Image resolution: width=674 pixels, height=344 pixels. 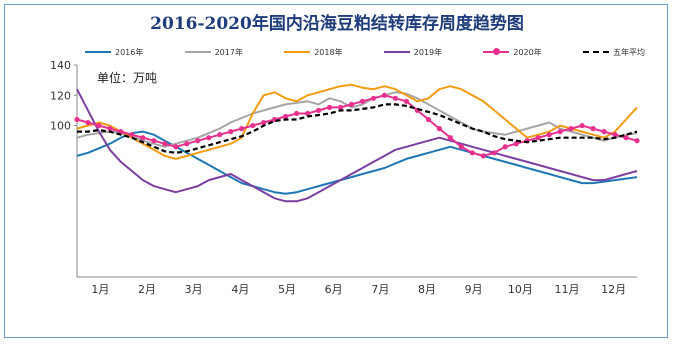 I want to click on x-tick-label: 5月, so click(x=287, y=289).